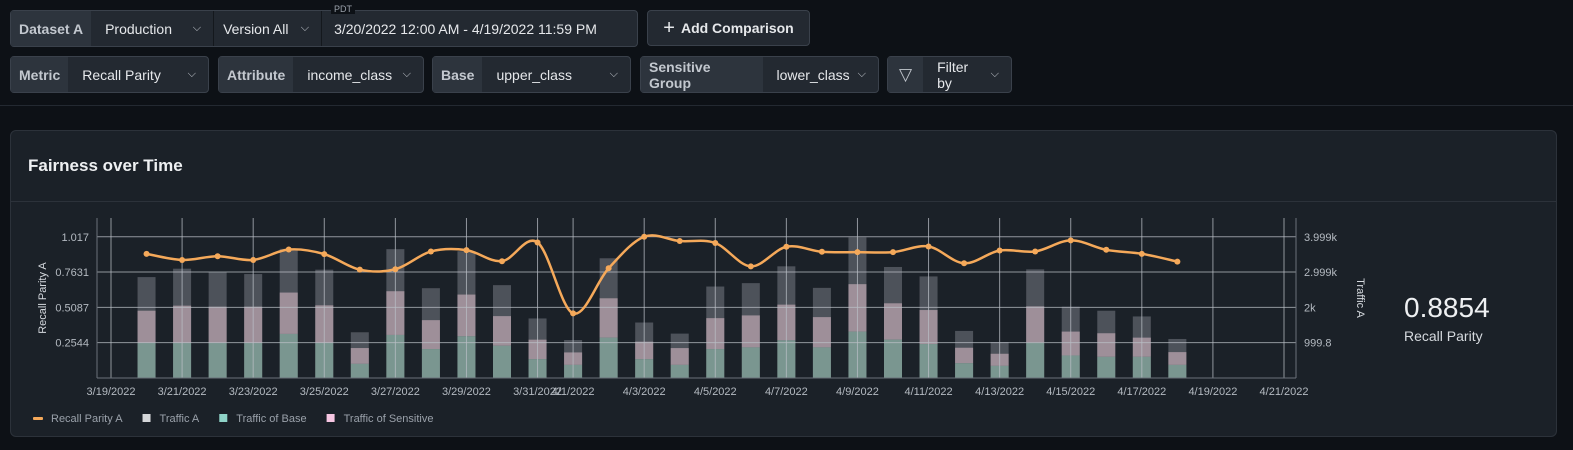 Image resolution: width=1573 pixels, height=450 pixels. Describe the element at coordinates (87, 419) in the screenshot. I see `legend-label: Recall Parity A` at that location.